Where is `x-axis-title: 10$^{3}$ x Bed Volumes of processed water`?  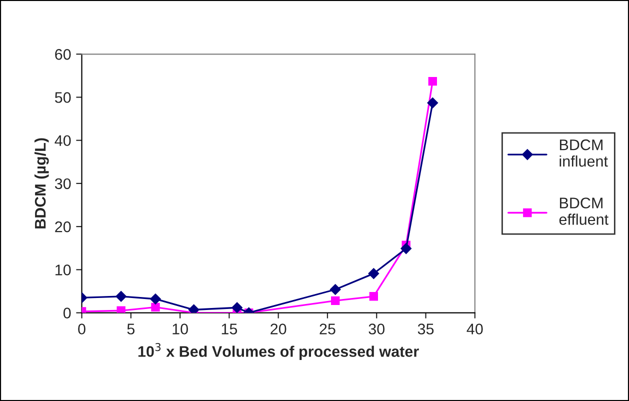
x-axis-title: 10$^{3}$ x Bed Volumes of processed water is located at coordinates (278, 351).